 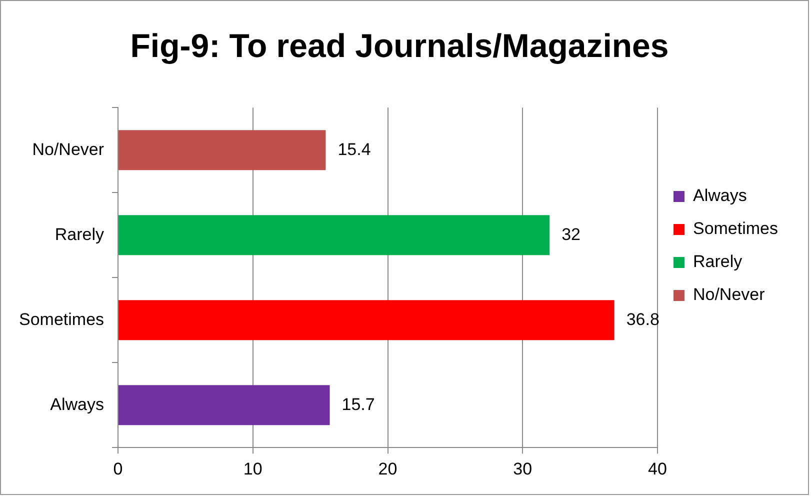 What do you see at coordinates (388, 468) in the screenshot?
I see `x-tick-label: 20` at bounding box center [388, 468].